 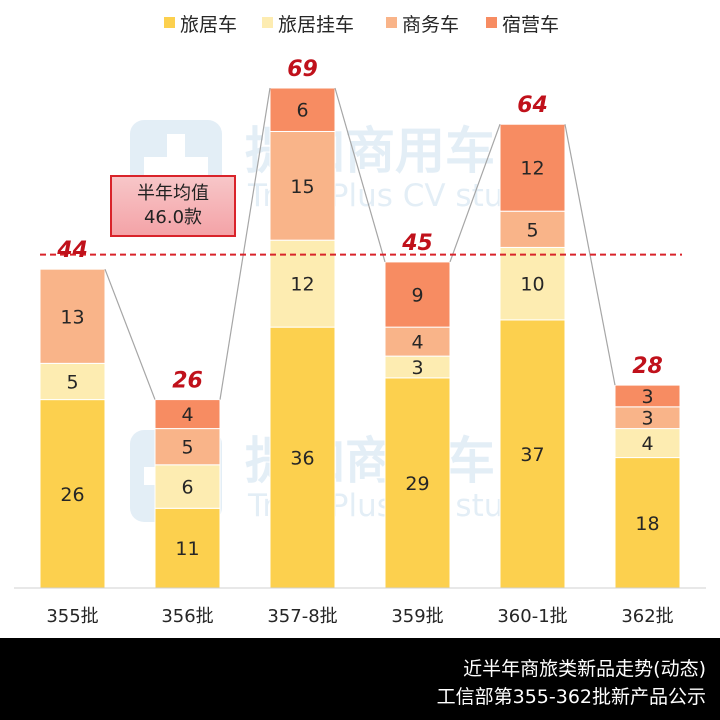 I want to click on total-label: 45, so click(x=417, y=243).